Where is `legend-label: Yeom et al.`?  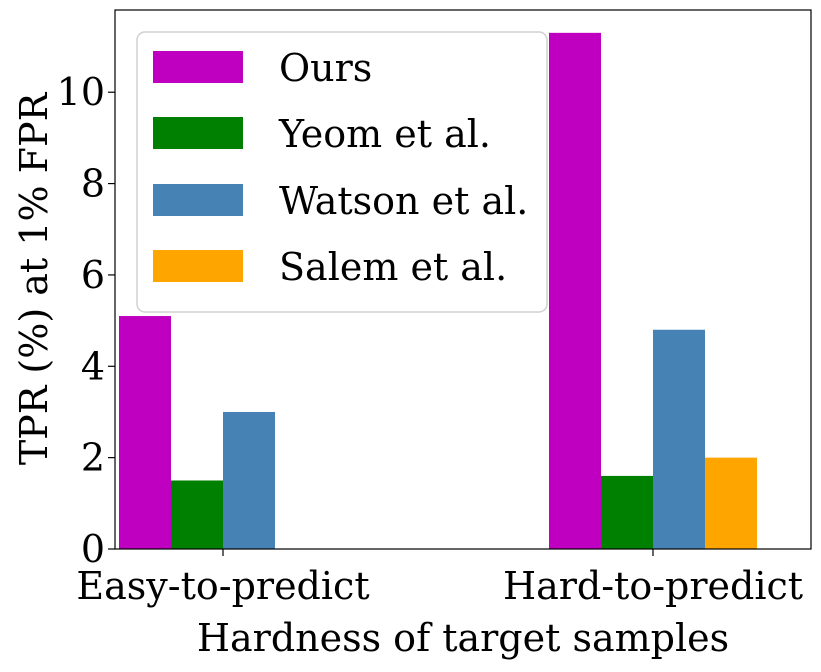 legend-label: Yeom et al. is located at coordinates (384, 134).